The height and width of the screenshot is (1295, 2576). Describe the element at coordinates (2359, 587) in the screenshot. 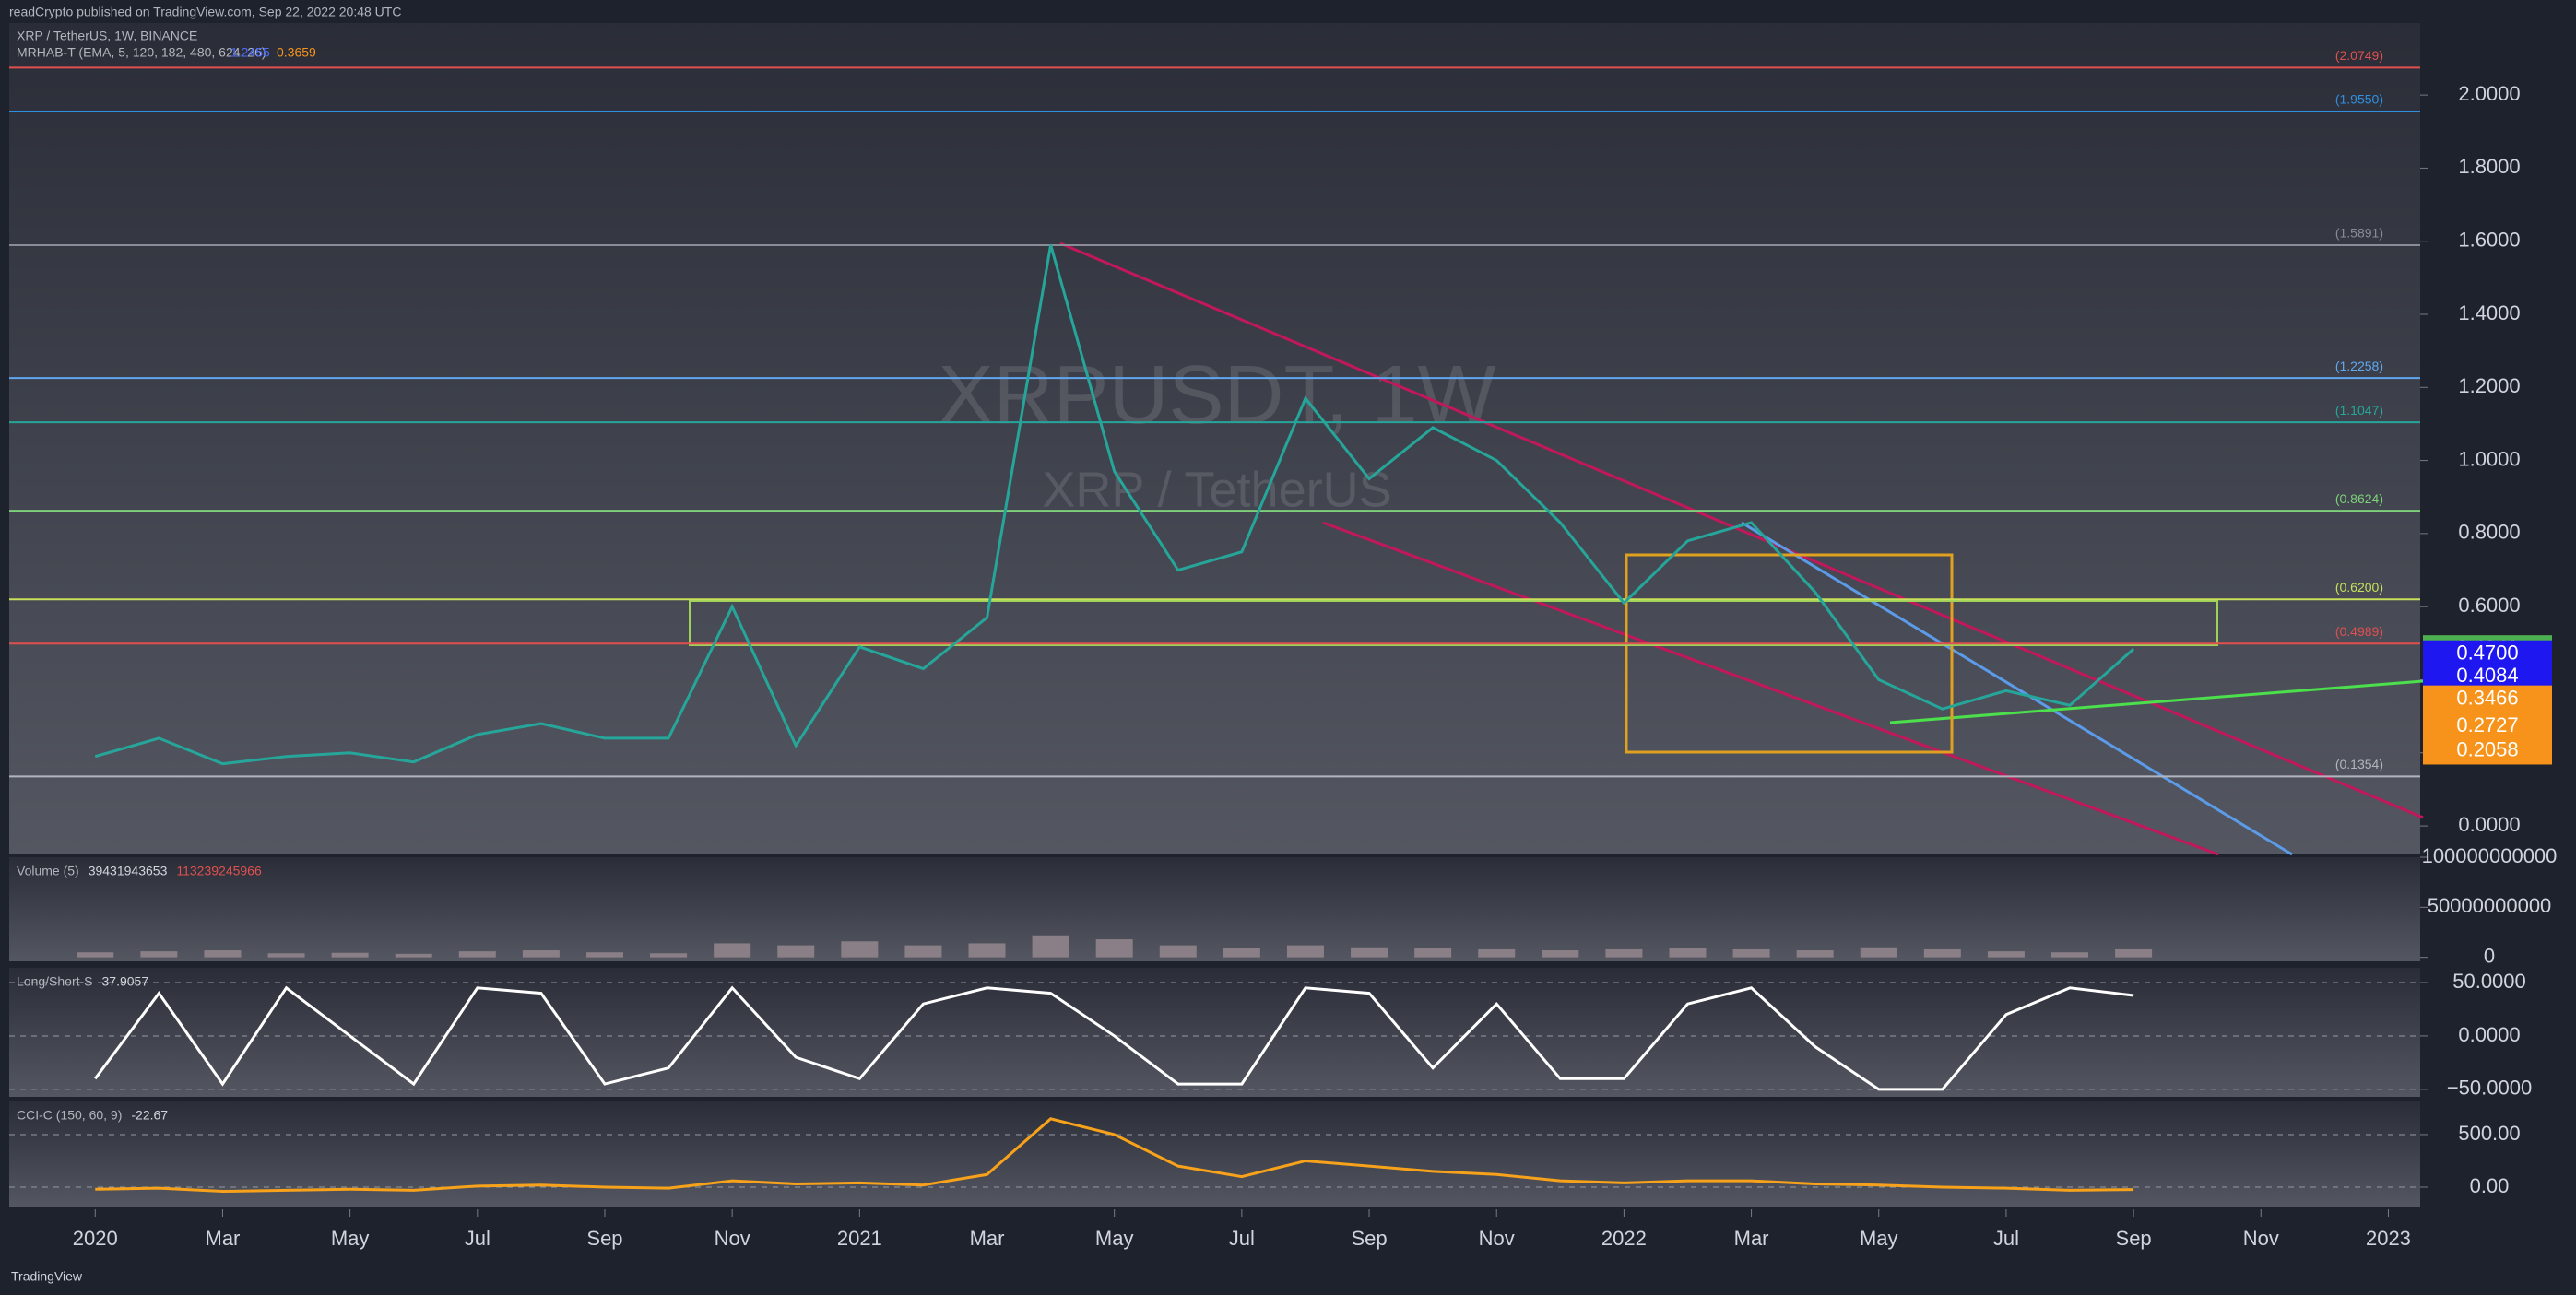

I see `level-label: (0.6200)` at that location.